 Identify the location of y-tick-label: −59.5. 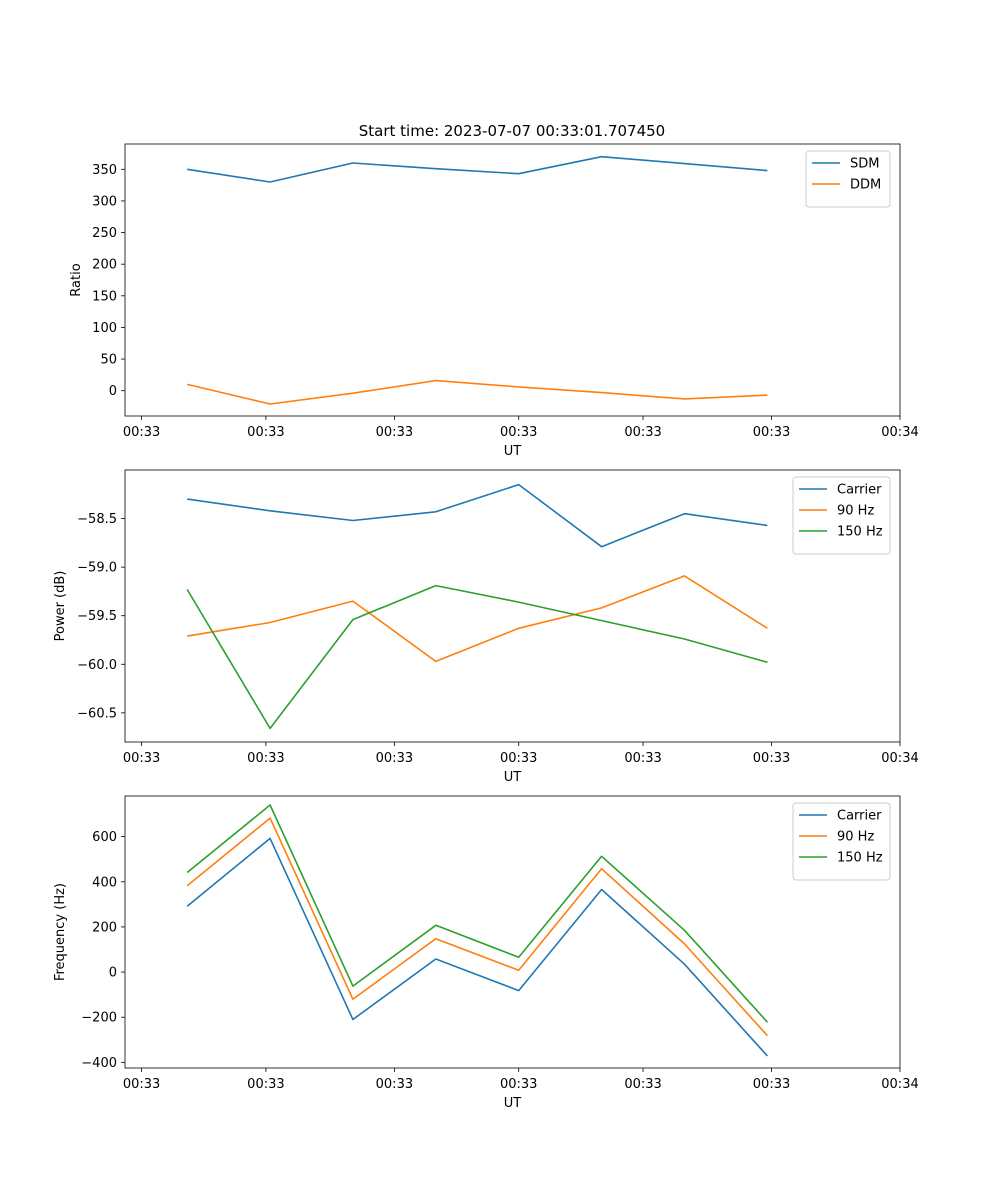
(97, 616).